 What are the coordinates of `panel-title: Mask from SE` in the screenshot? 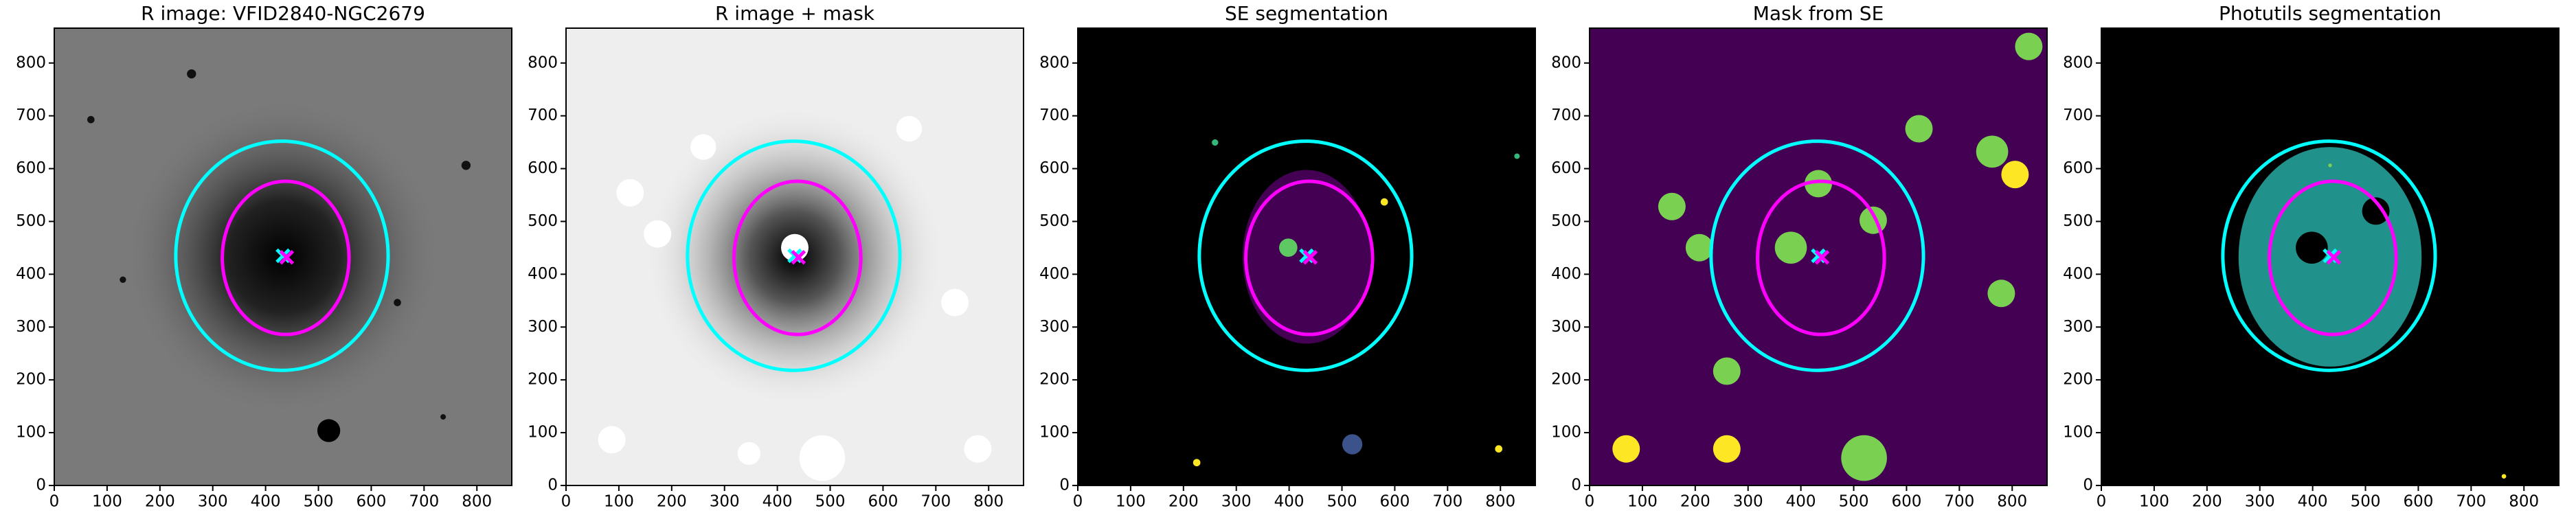 It's located at (1818, 13).